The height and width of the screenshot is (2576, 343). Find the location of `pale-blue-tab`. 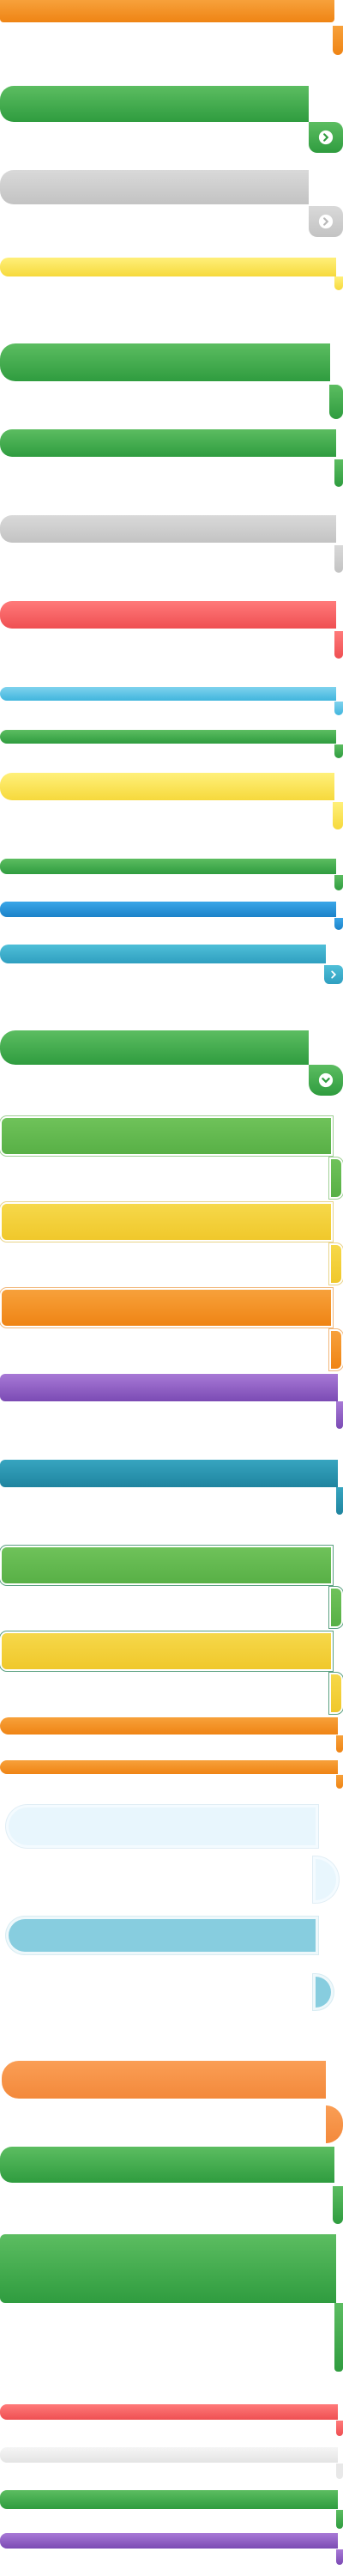

pale-blue-tab is located at coordinates (326, 1880).